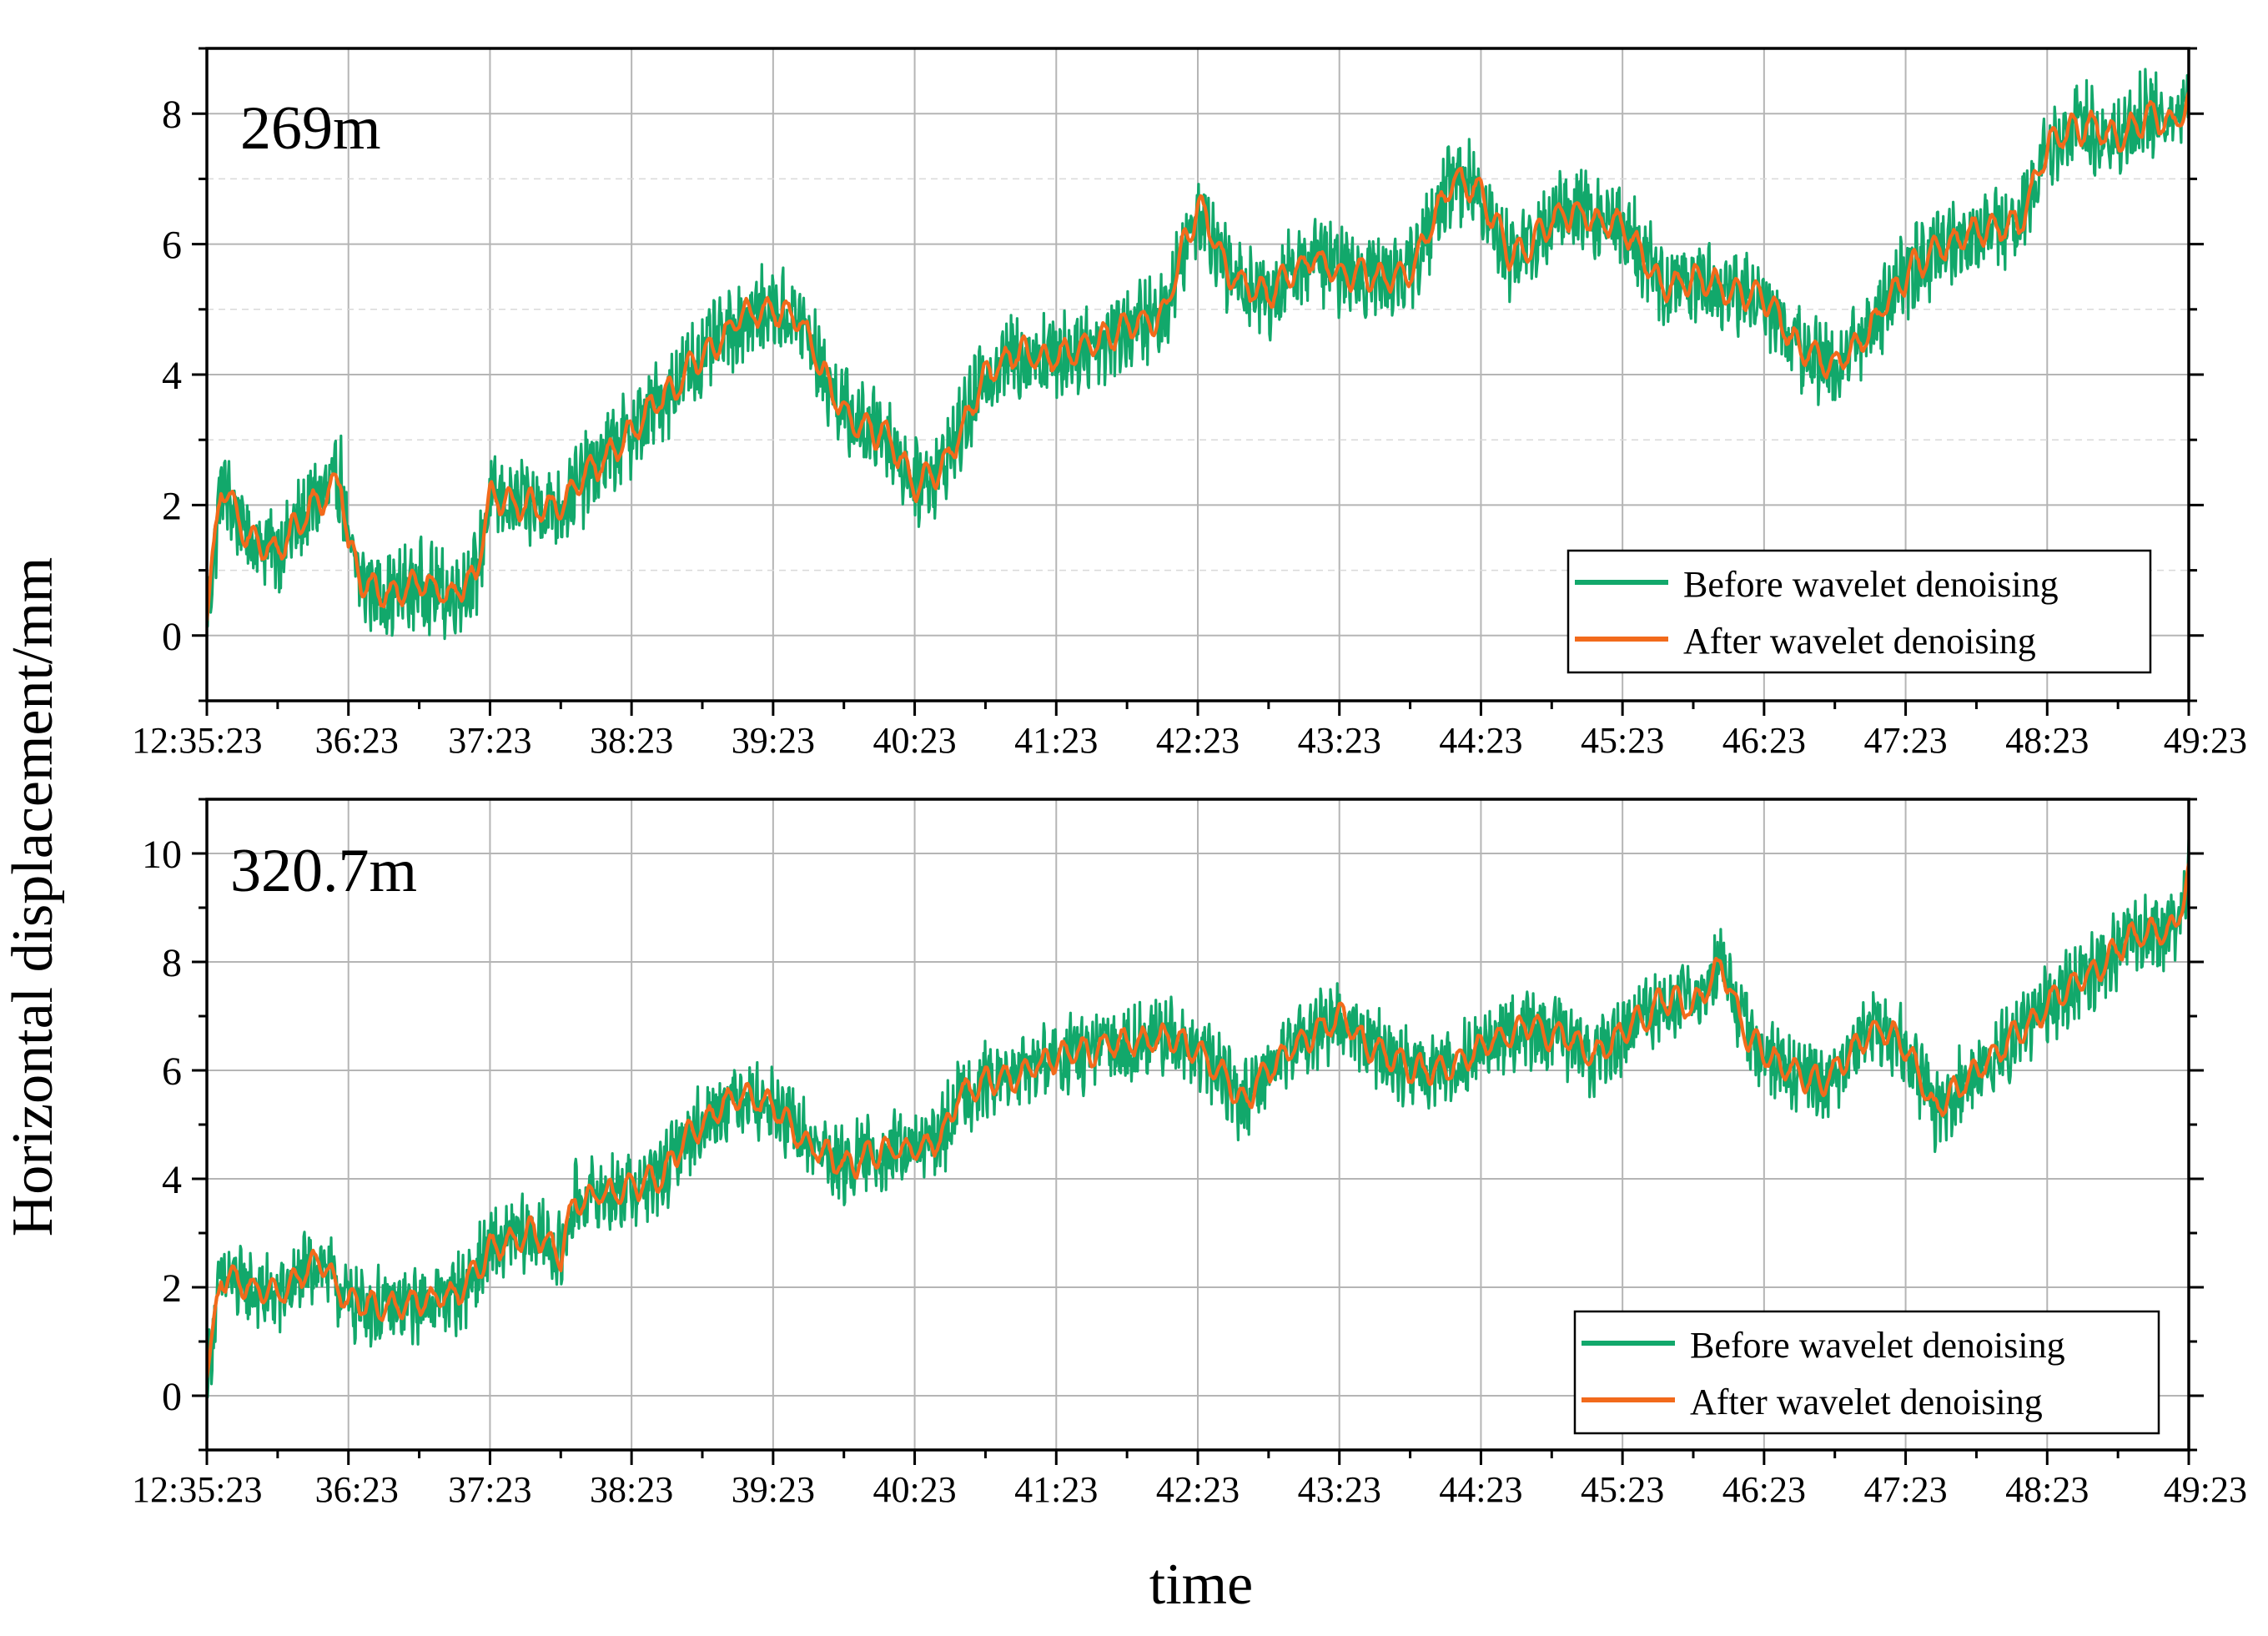  What do you see at coordinates (33, 897) in the screenshot?
I see `y-axis-title: Horizontal displacement/mm` at bounding box center [33, 897].